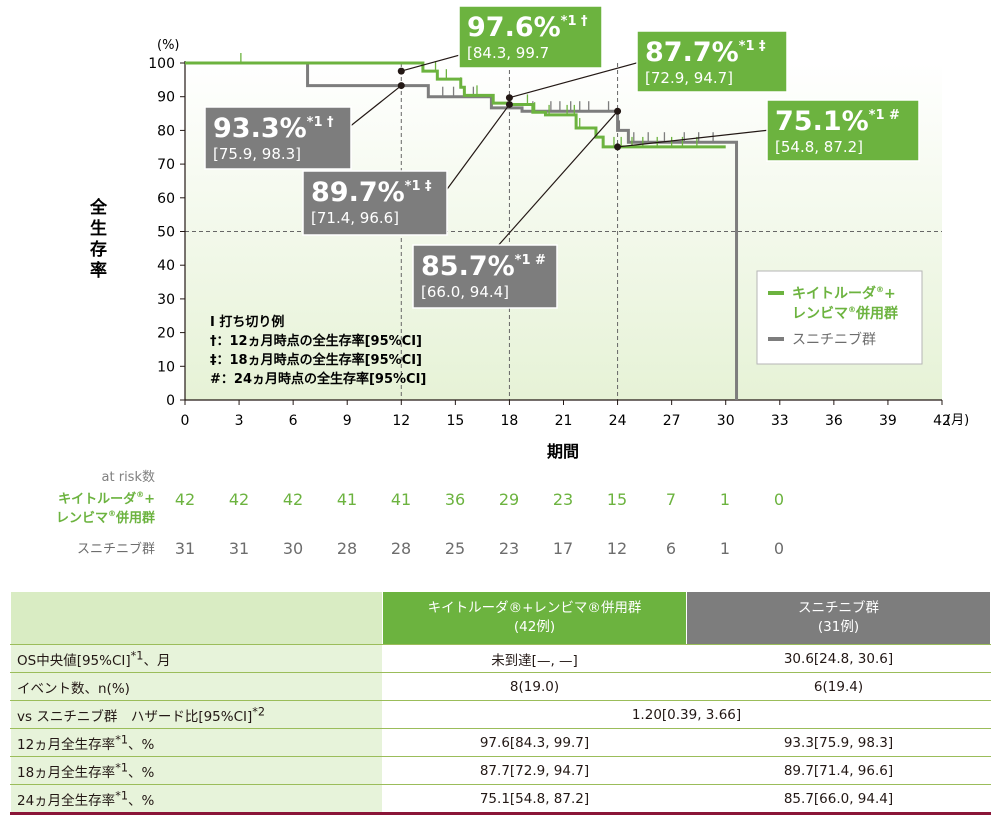 The width and height of the screenshot is (1000, 815). I want to click on x-tick-label: 12, so click(401, 421).